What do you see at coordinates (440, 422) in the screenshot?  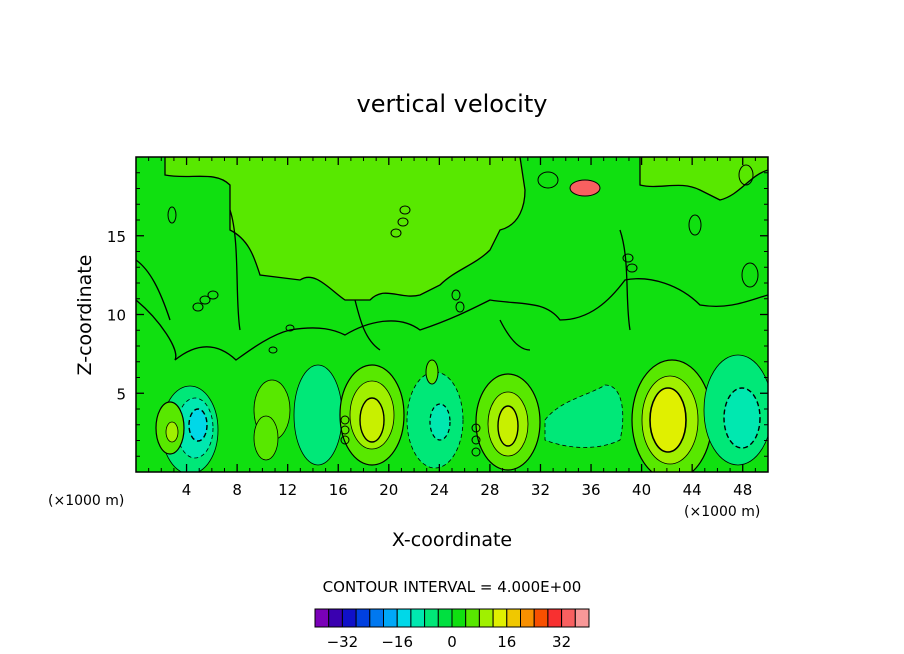 I see `cell-24-neg-core` at bounding box center [440, 422].